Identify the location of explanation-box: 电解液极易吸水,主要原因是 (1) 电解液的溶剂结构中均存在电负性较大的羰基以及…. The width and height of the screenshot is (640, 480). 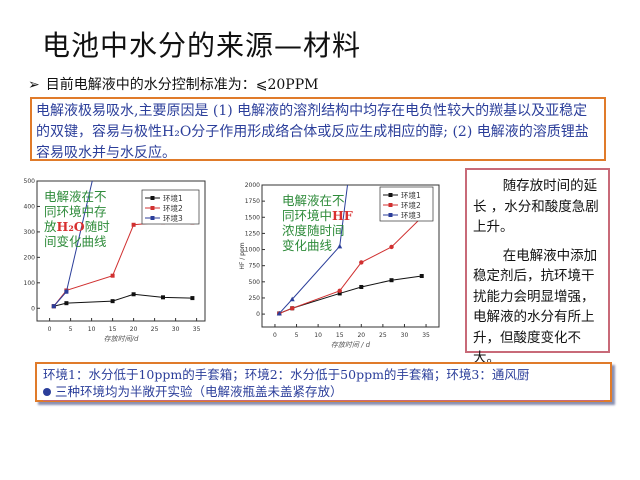
(318, 129).